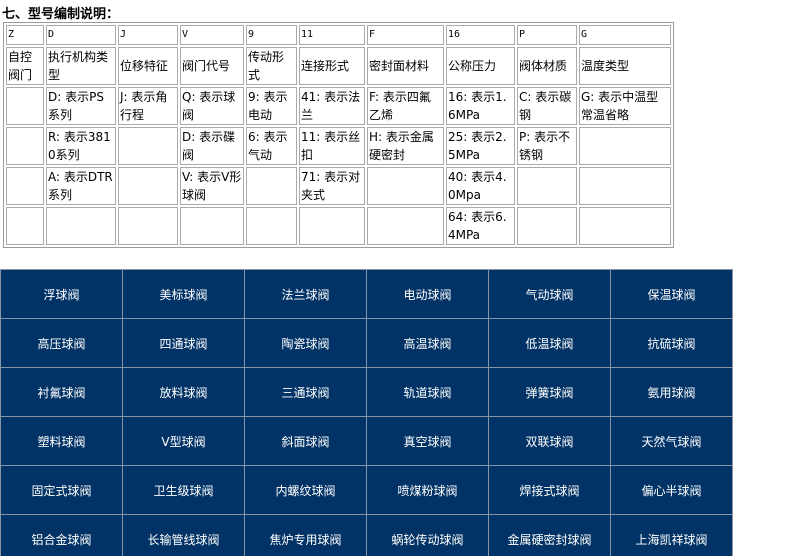 Image resolution: width=805 pixels, height=556 pixels. Describe the element at coordinates (183, 294) in the screenshot. I see `product-link: 美标球阀` at that location.